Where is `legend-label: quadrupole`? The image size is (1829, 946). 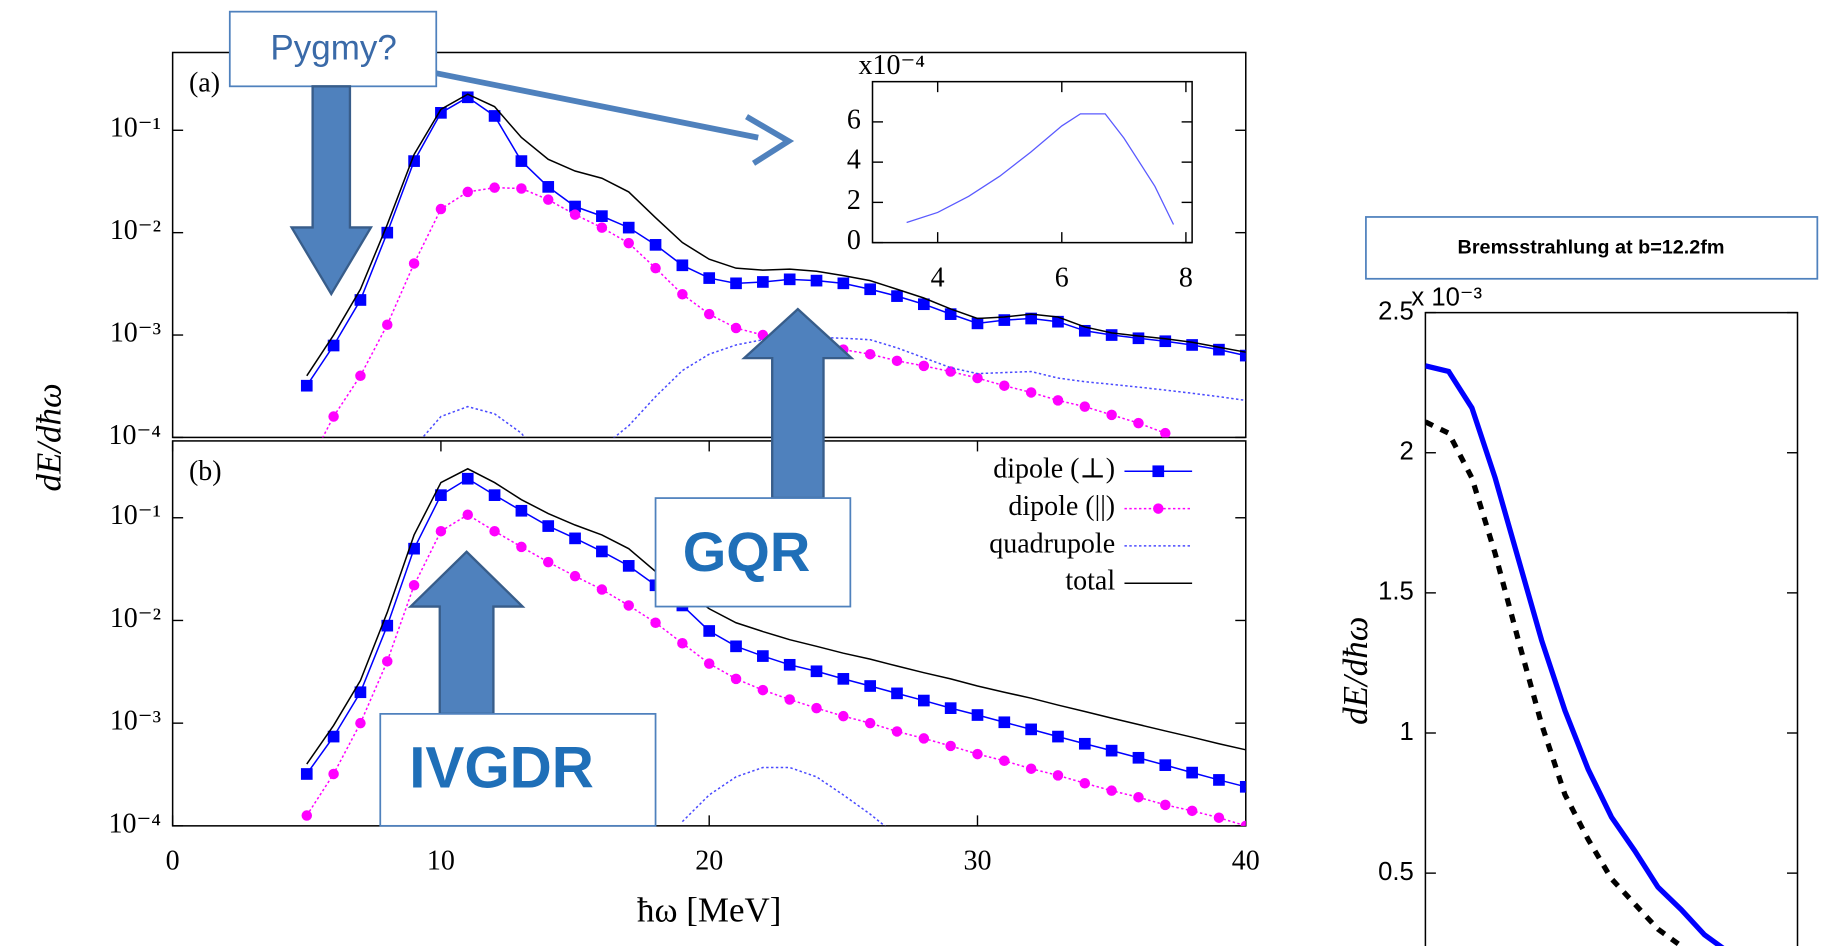 legend-label: quadrupole is located at coordinates (1052, 543).